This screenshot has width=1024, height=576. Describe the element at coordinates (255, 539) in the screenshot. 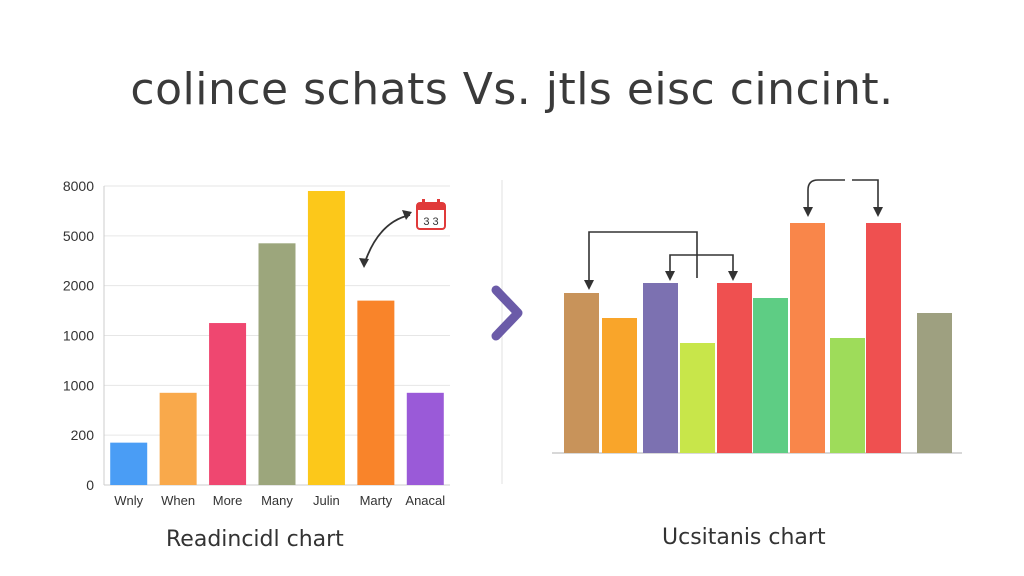

I see `left-chart-caption: Readincidl chart` at that location.